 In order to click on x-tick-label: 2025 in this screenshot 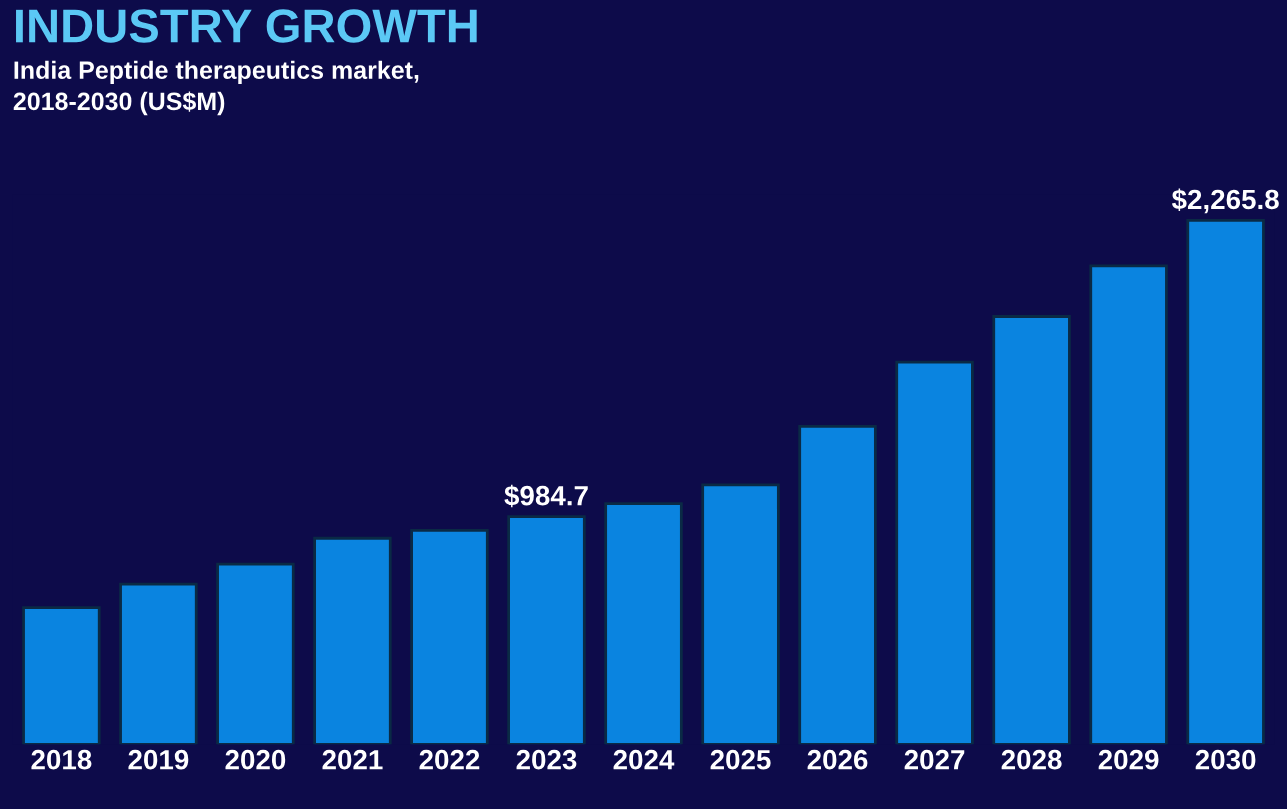, I will do `click(740, 759)`.